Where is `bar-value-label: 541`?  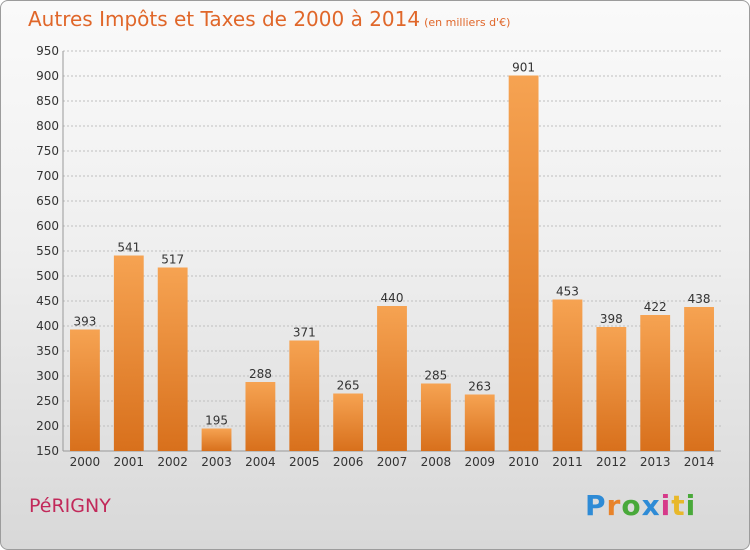 bar-value-label: 541 is located at coordinates (128, 248).